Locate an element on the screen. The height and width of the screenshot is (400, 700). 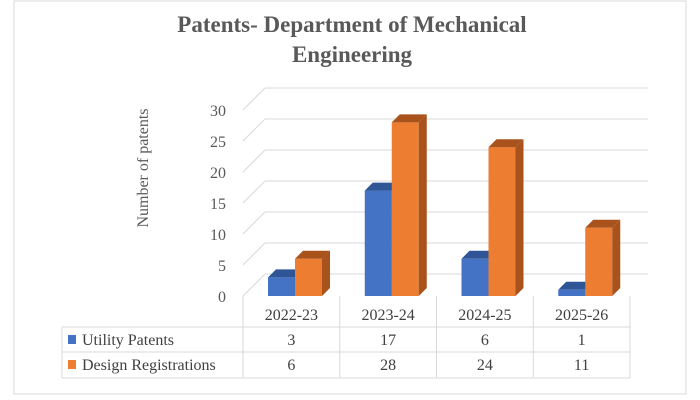
data-label: 24 is located at coordinates (485, 365).